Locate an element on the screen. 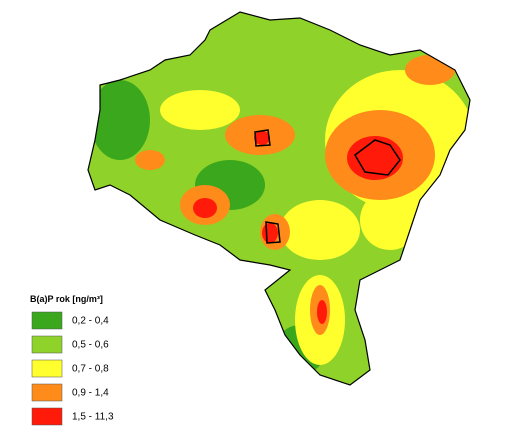  legend-label: 0,9 - 1,4 is located at coordinates (90, 393).